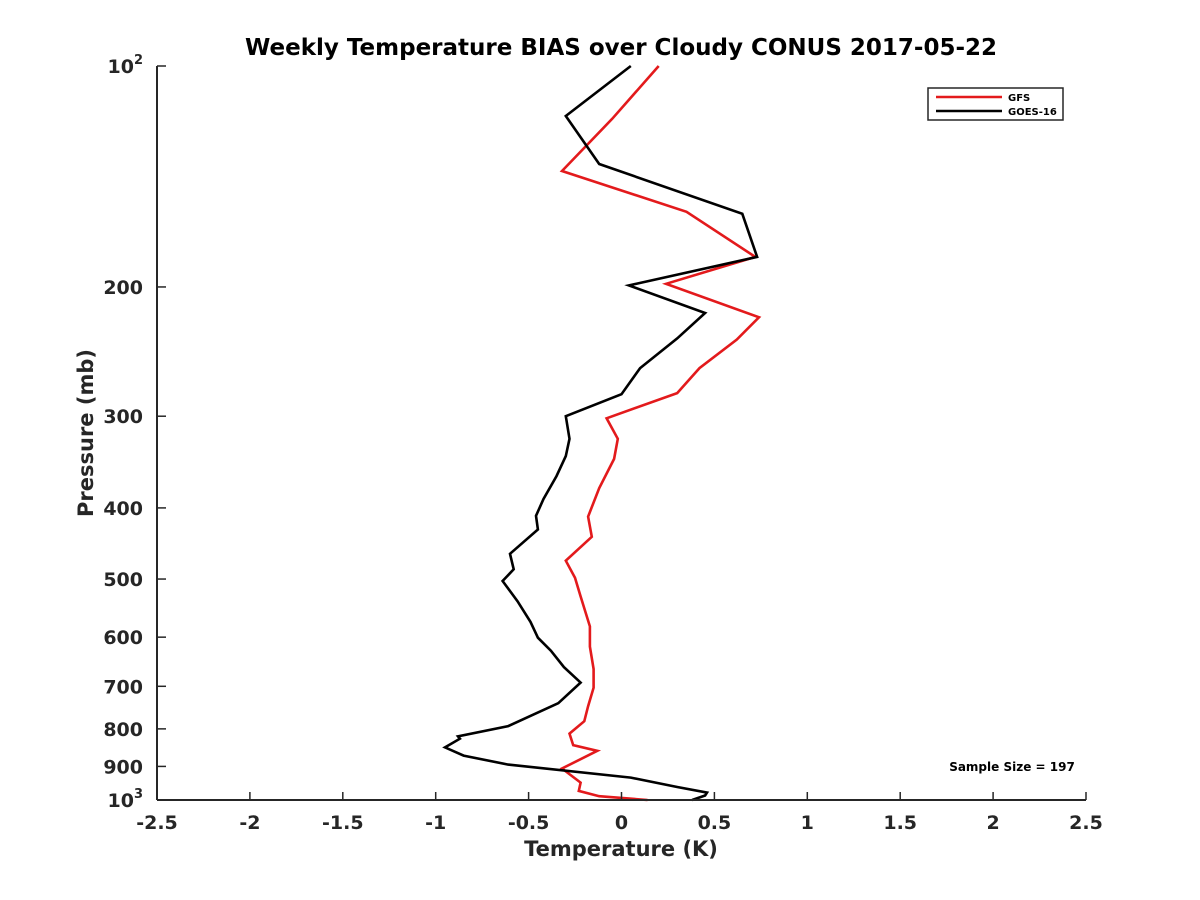  What do you see at coordinates (529, 823) in the screenshot?
I see `x-tick-label: -0.5` at bounding box center [529, 823].